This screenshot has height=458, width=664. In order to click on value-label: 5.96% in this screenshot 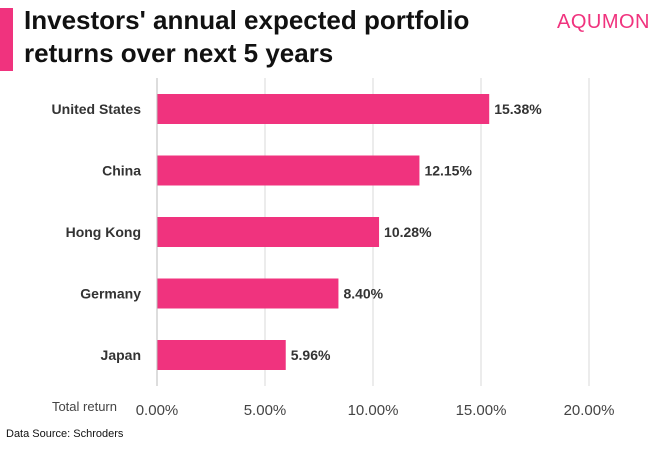, I will do `click(311, 355)`.